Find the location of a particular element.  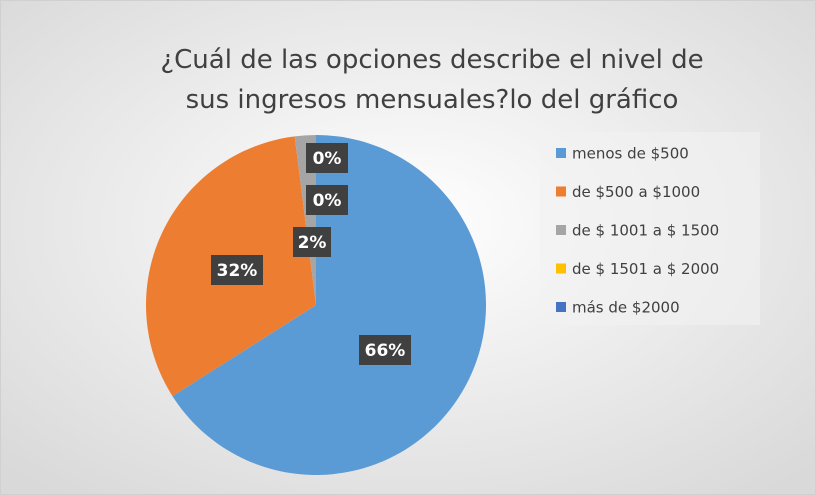

legend-label: de $ 1501 a $ 2000 is located at coordinates (645, 269).